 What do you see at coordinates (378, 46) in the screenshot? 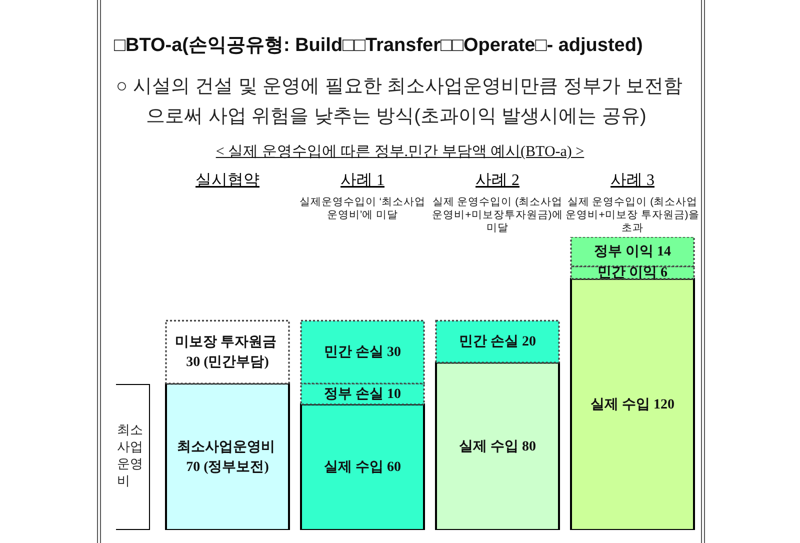
I see `chart-title: □BTO-a(손익공유형: Build□□Transfer□□Operate□- adjusted)` at bounding box center [378, 46].